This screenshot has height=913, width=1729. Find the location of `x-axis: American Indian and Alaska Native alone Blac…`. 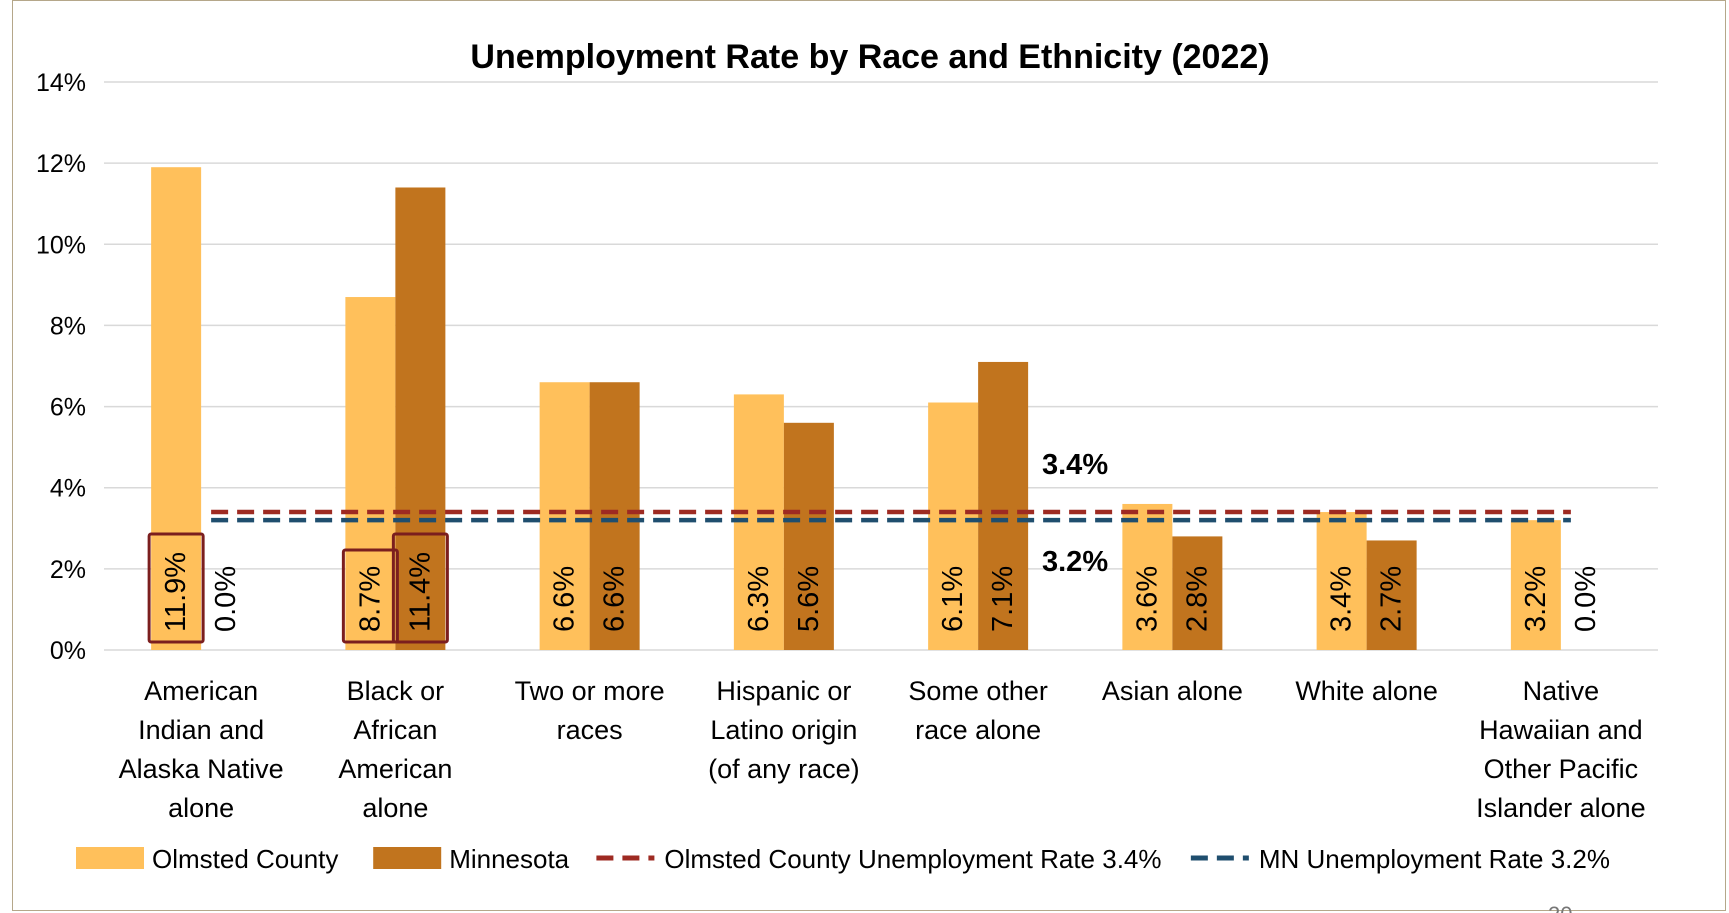

x-axis: American Indian and Alaska Native alone Blac… is located at coordinates (882, 749).